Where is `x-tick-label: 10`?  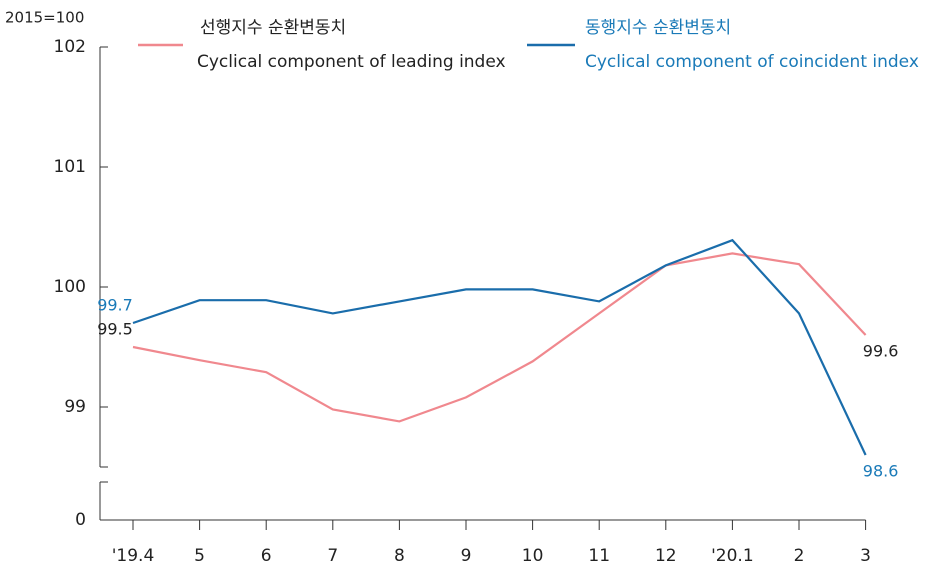 x-tick-label: 10 is located at coordinates (533, 556).